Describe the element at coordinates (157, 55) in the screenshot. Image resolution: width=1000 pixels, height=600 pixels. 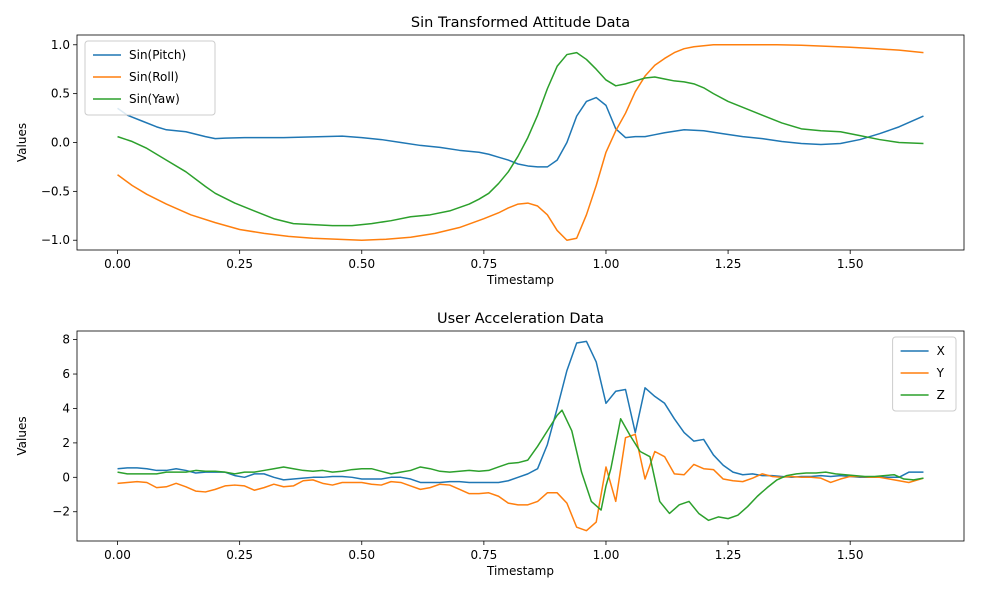
I see `legend-label: Sin(Pitch)` at that location.